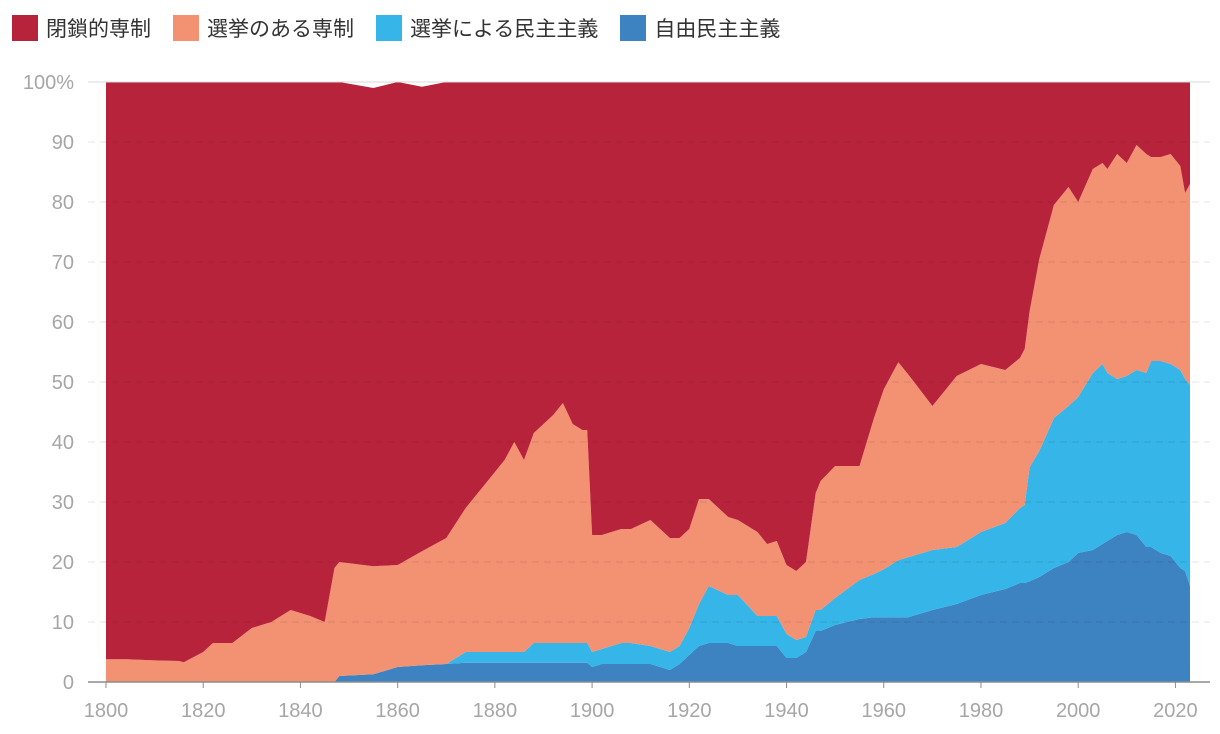 Image resolution: width=1220 pixels, height=734 pixels. I want to click on legend-label: 選挙による民主主義, so click(504, 29).